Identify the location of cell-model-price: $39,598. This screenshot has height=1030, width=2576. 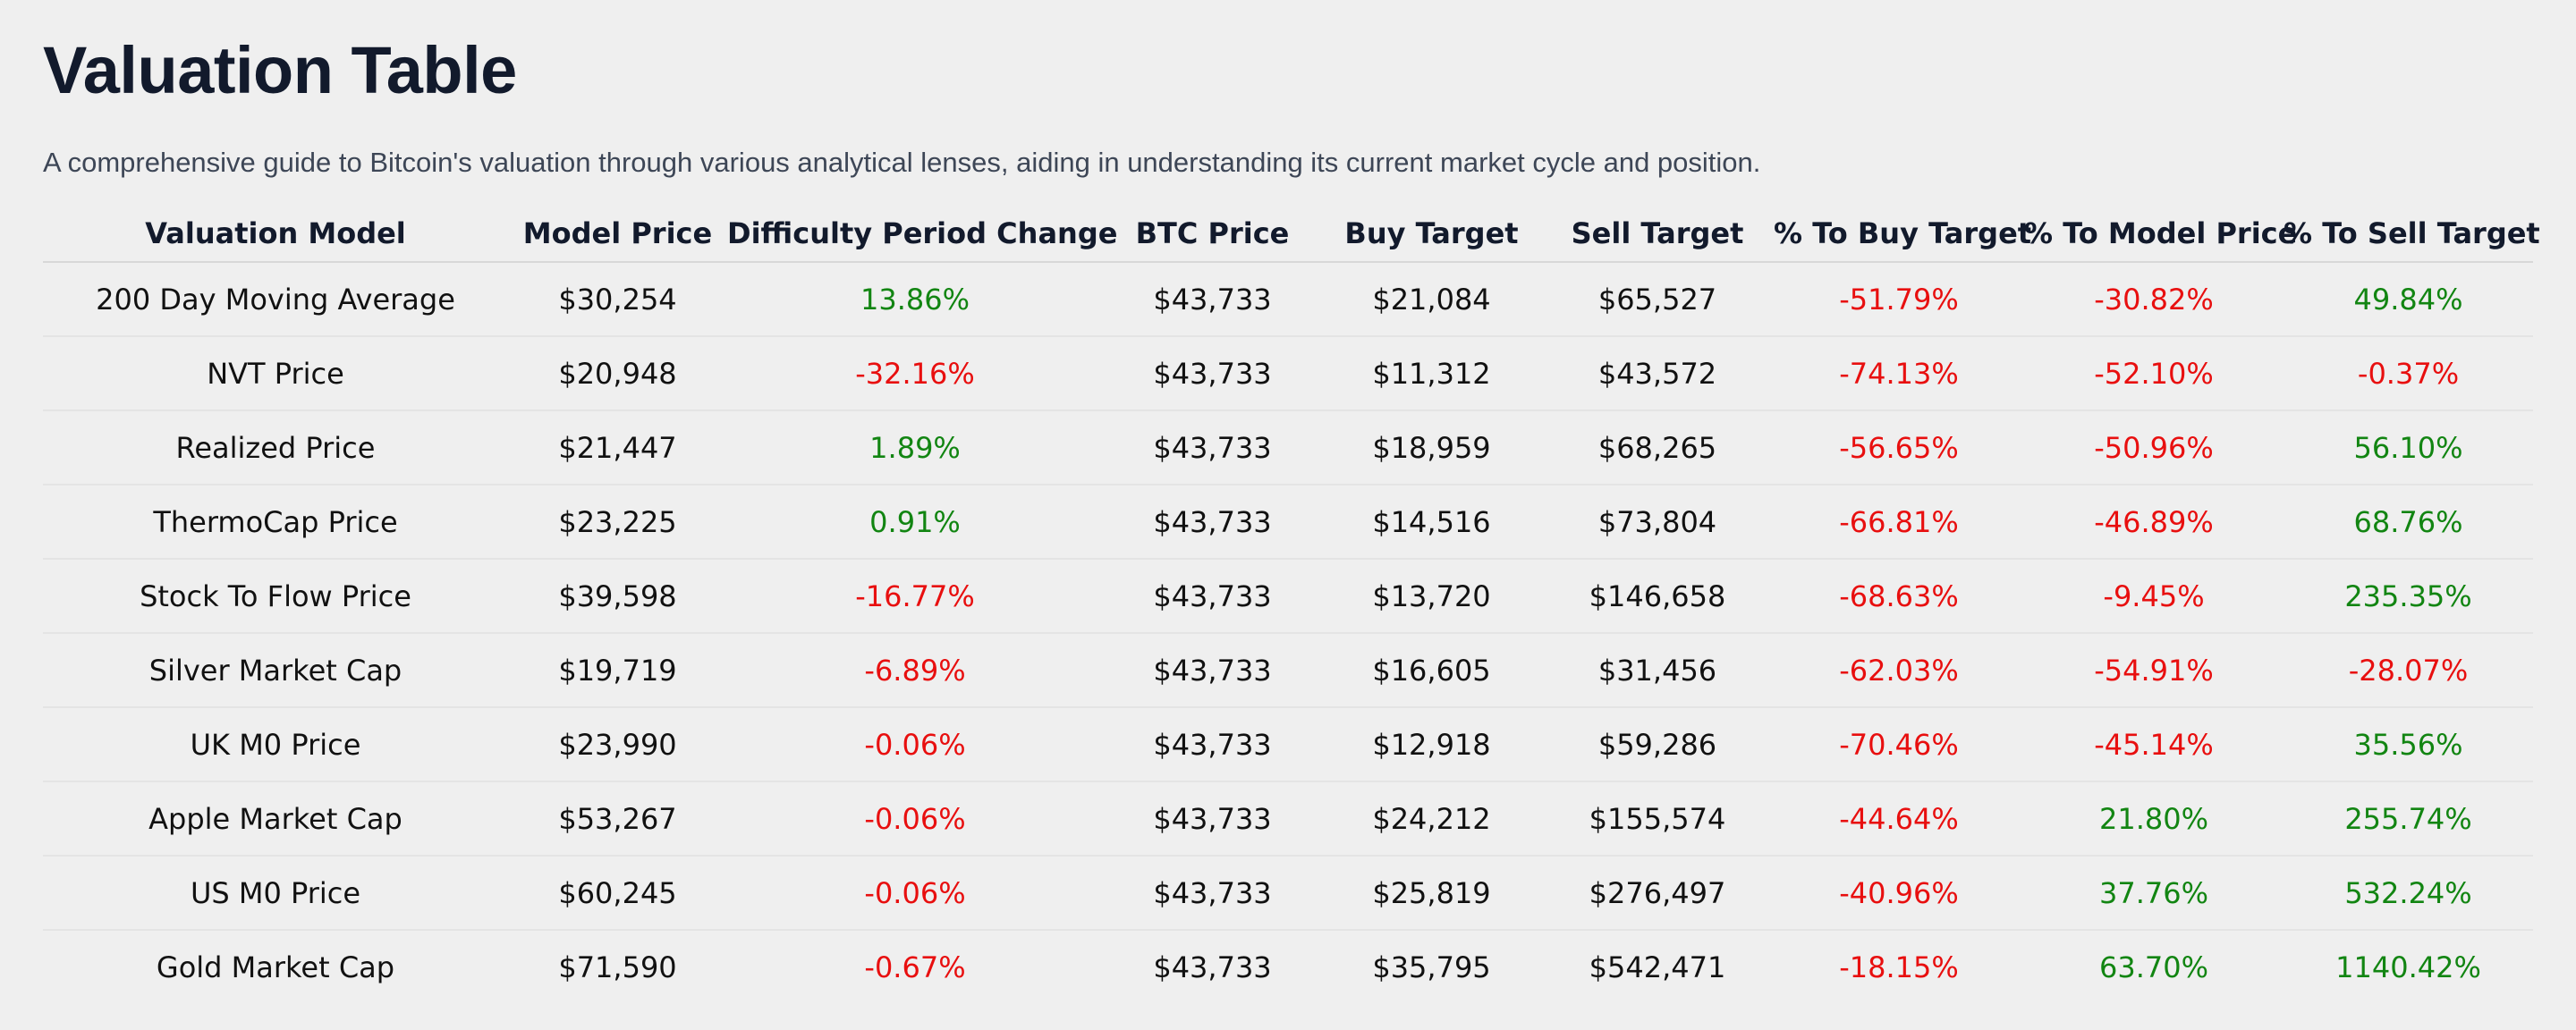
(617, 596).